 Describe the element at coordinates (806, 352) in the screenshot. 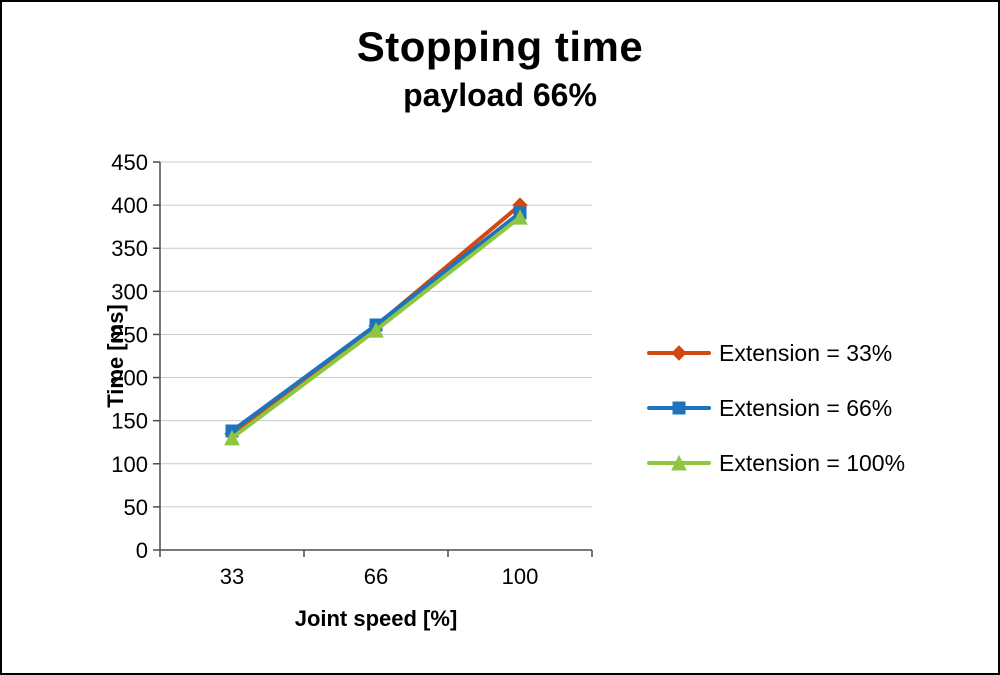

I see `legend-label: Extension = 33%` at that location.